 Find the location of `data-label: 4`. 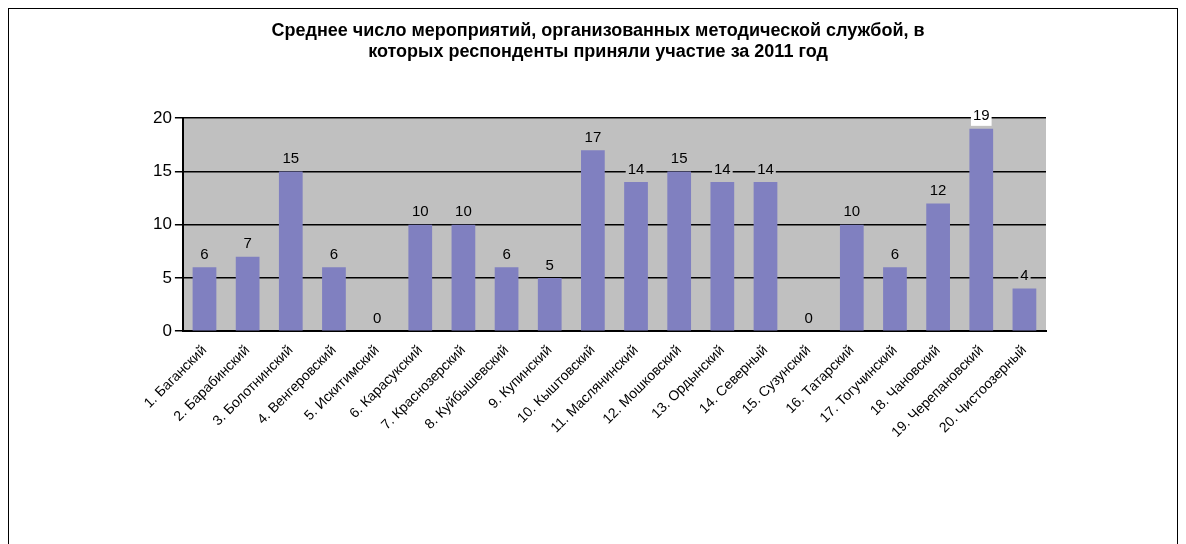

data-label: 4 is located at coordinates (1024, 275).